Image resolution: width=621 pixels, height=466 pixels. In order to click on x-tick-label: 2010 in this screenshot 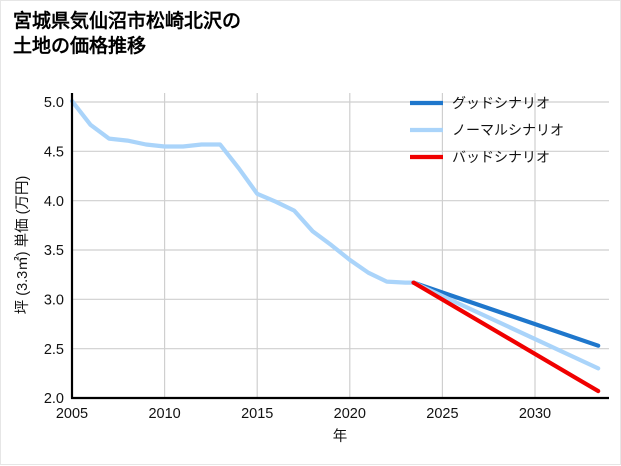, I will do `click(164, 414)`.